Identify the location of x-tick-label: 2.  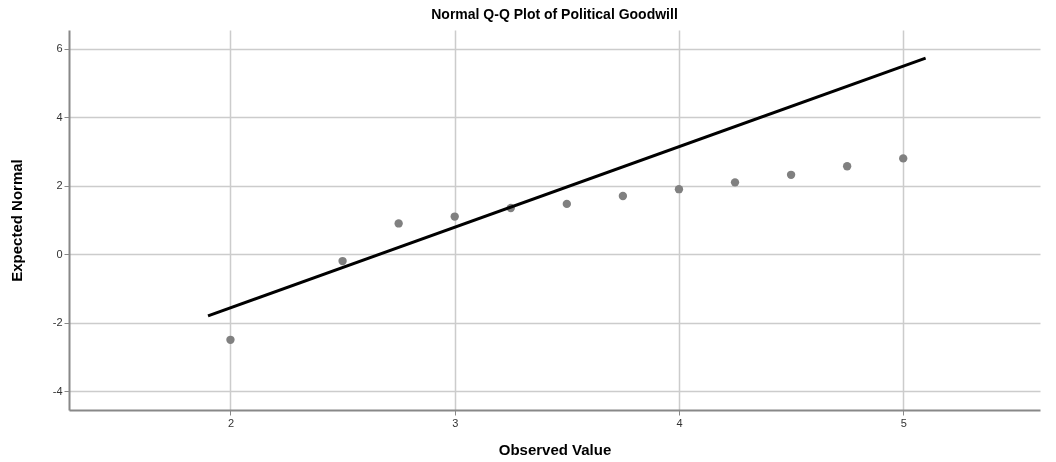
(231, 422).